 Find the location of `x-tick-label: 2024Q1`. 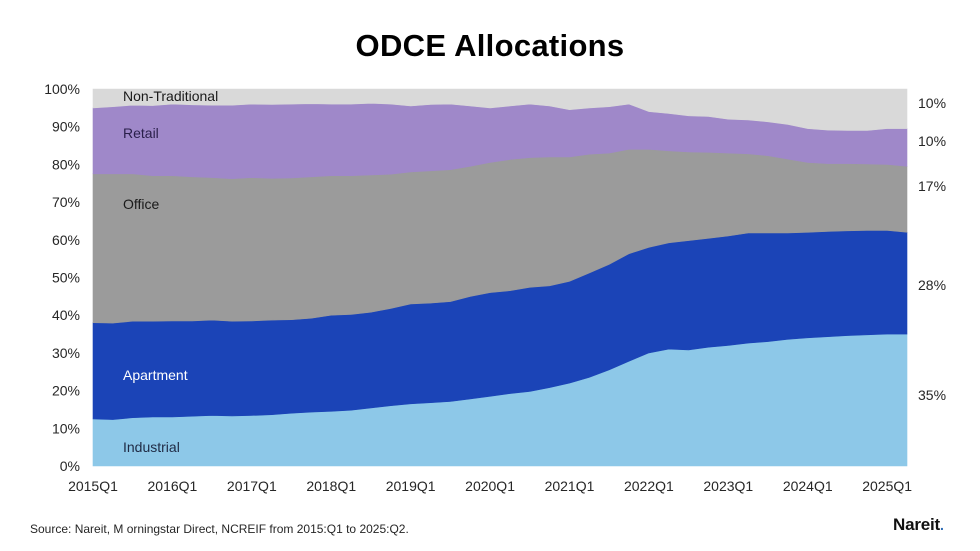

x-tick-label: 2024Q1 is located at coordinates (808, 486).